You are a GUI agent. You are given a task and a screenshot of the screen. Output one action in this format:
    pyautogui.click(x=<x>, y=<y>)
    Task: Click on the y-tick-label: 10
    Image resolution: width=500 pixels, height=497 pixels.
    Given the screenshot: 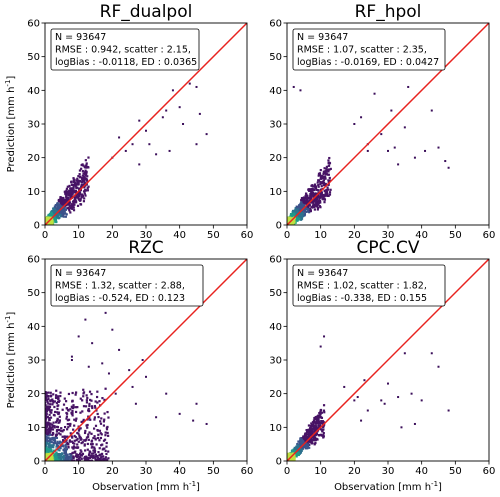 What is the action you would take?
    pyautogui.click(x=33, y=428)
    